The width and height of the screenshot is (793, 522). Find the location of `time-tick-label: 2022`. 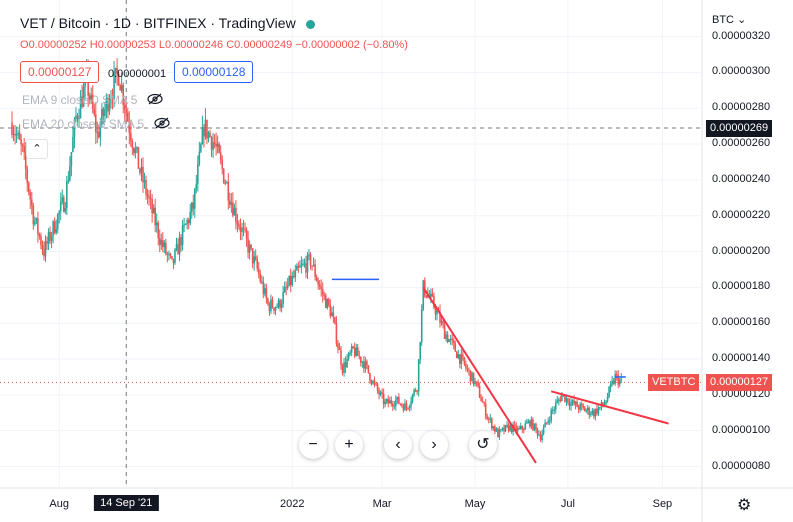

time-tick-label: 2022 is located at coordinates (292, 504).